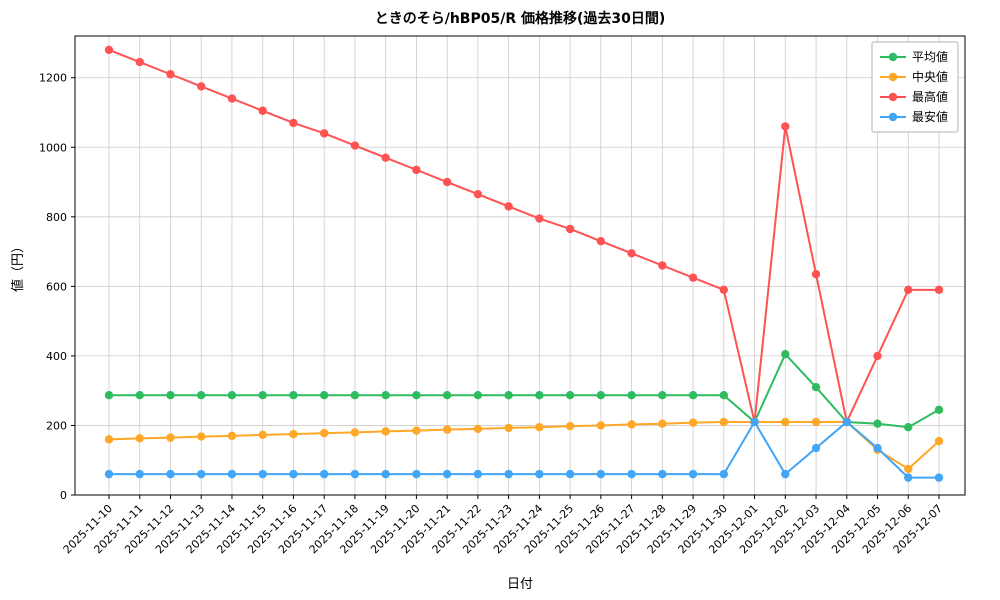 This screenshot has height=600, width=1000. Describe the element at coordinates (56, 286) in the screenshot. I see `y-tick-label: 600` at that location.